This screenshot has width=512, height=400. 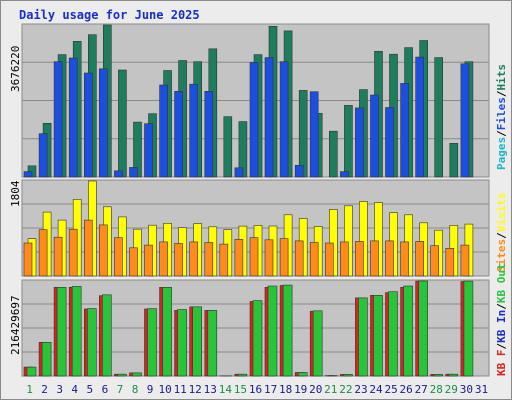 I want to click on middle-legend-item-2: Visits, so click(x=501, y=213).